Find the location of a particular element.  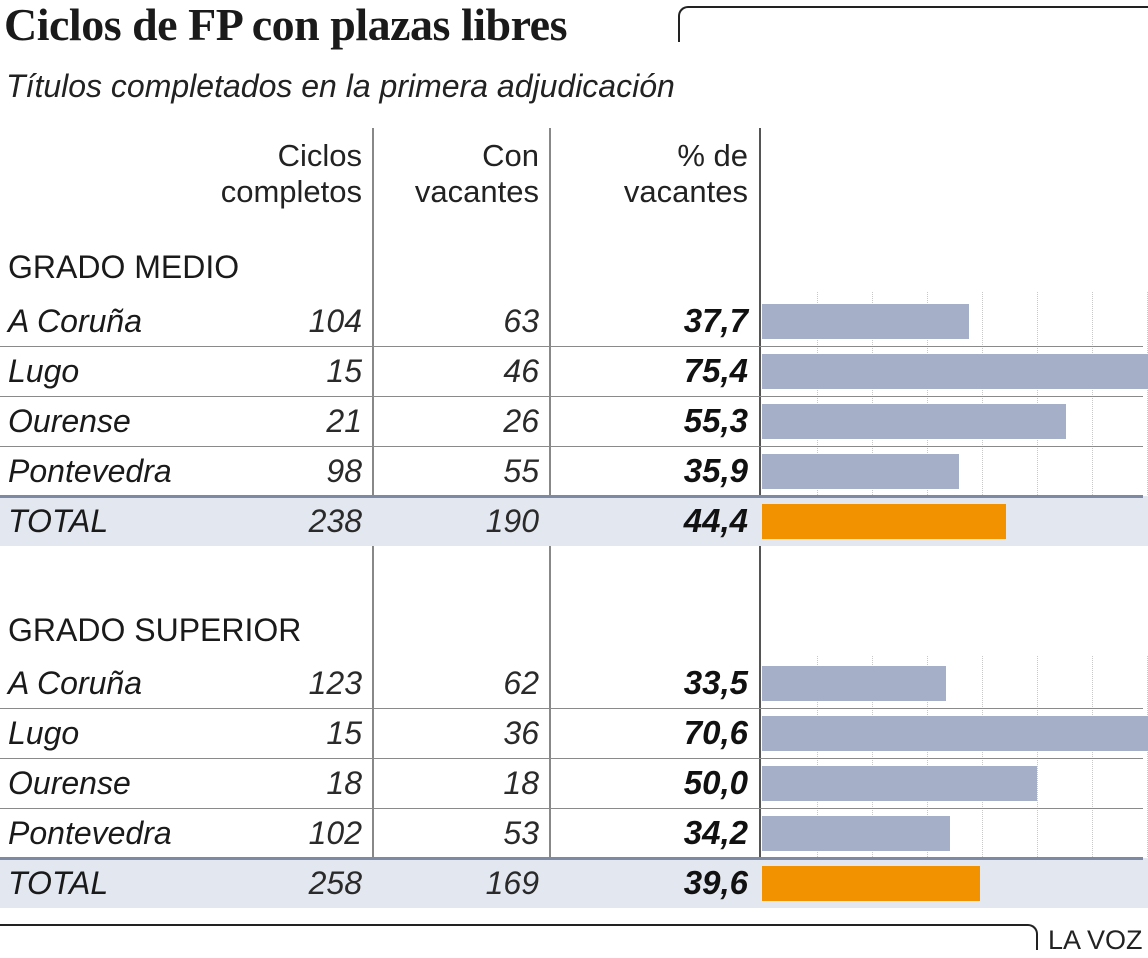

table-row: A Coruña 123 62 33,5 is located at coordinates (574, 683).